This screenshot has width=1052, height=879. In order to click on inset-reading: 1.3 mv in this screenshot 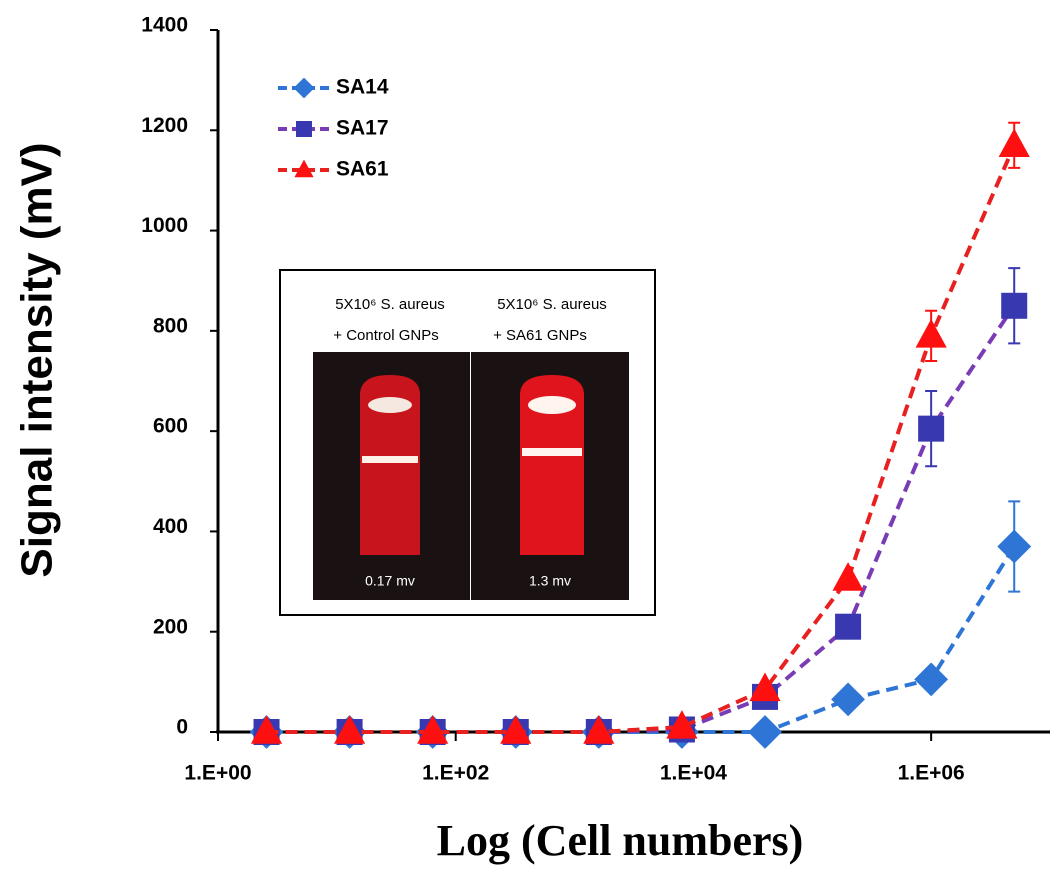, I will do `click(550, 581)`.